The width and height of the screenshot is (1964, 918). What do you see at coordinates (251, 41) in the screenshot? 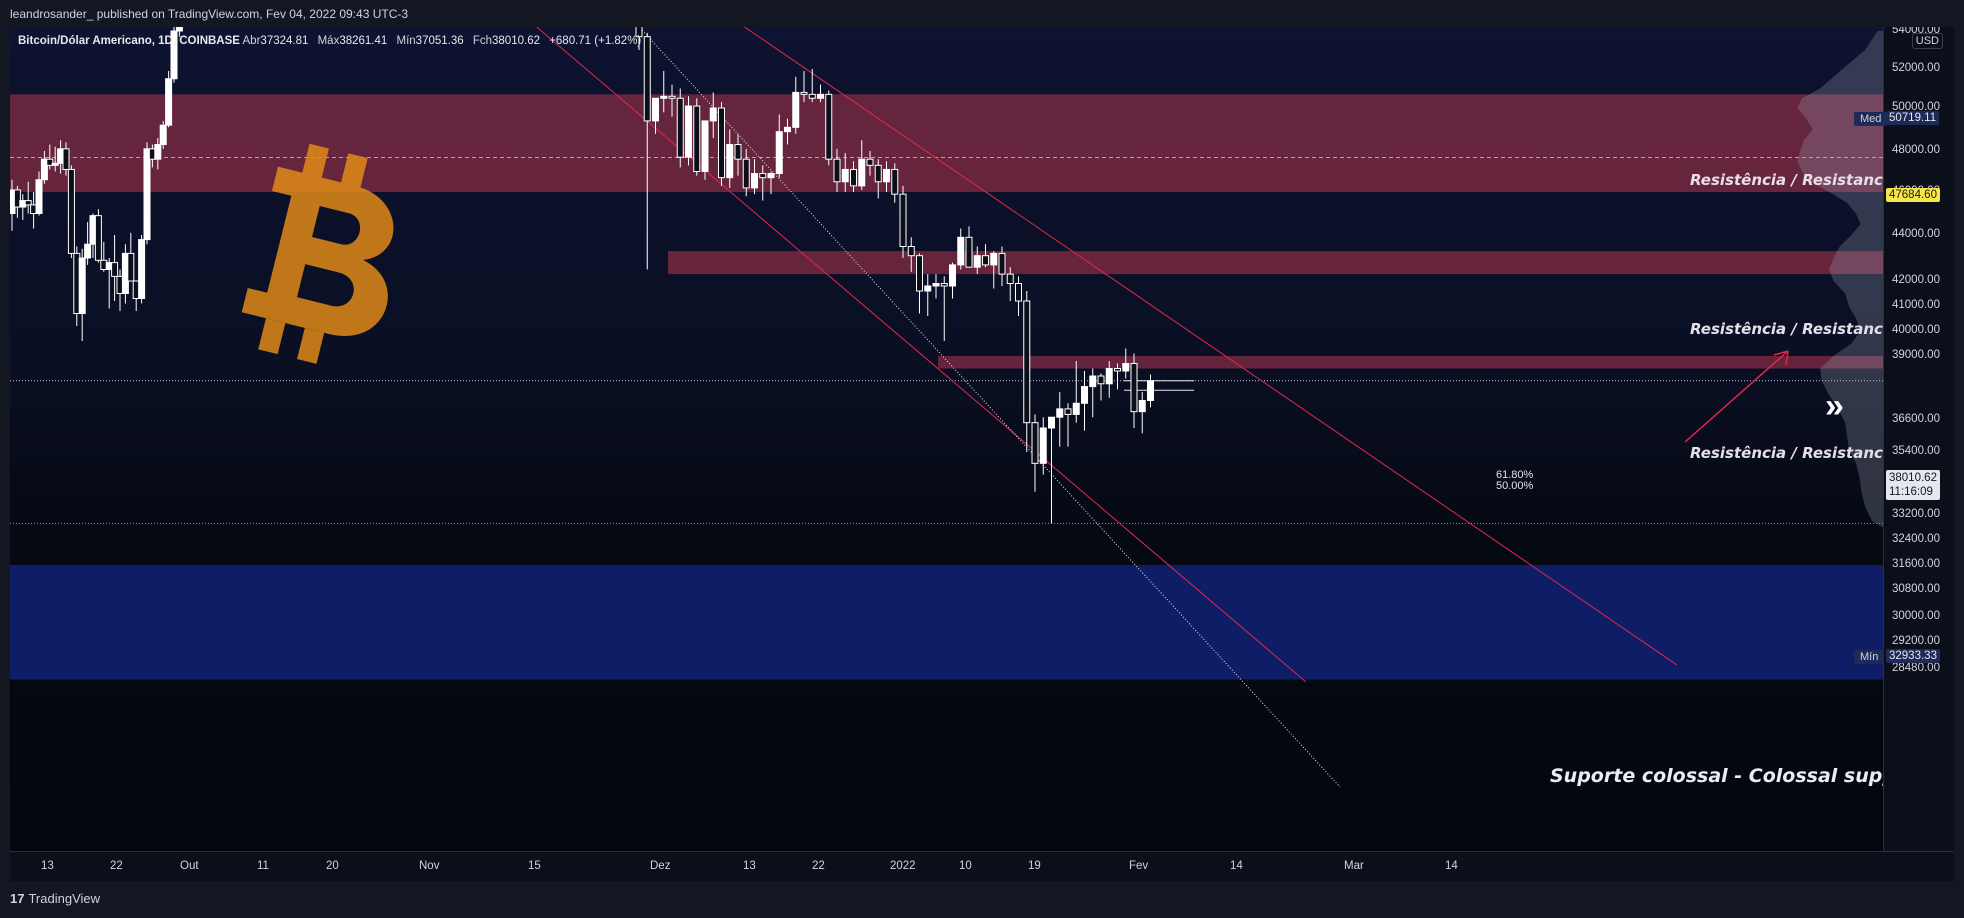
I see `open-label: Abr` at bounding box center [251, 41].